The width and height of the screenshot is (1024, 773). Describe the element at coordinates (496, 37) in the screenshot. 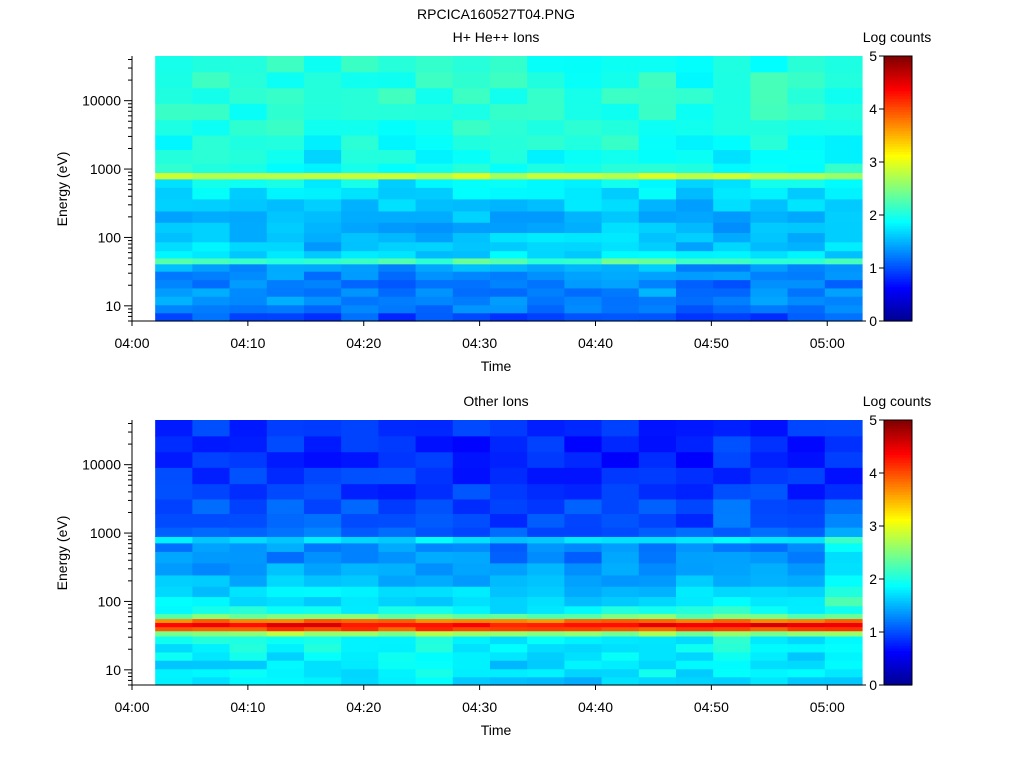

I see `panel-title: H+ He++ Ions` at that location.